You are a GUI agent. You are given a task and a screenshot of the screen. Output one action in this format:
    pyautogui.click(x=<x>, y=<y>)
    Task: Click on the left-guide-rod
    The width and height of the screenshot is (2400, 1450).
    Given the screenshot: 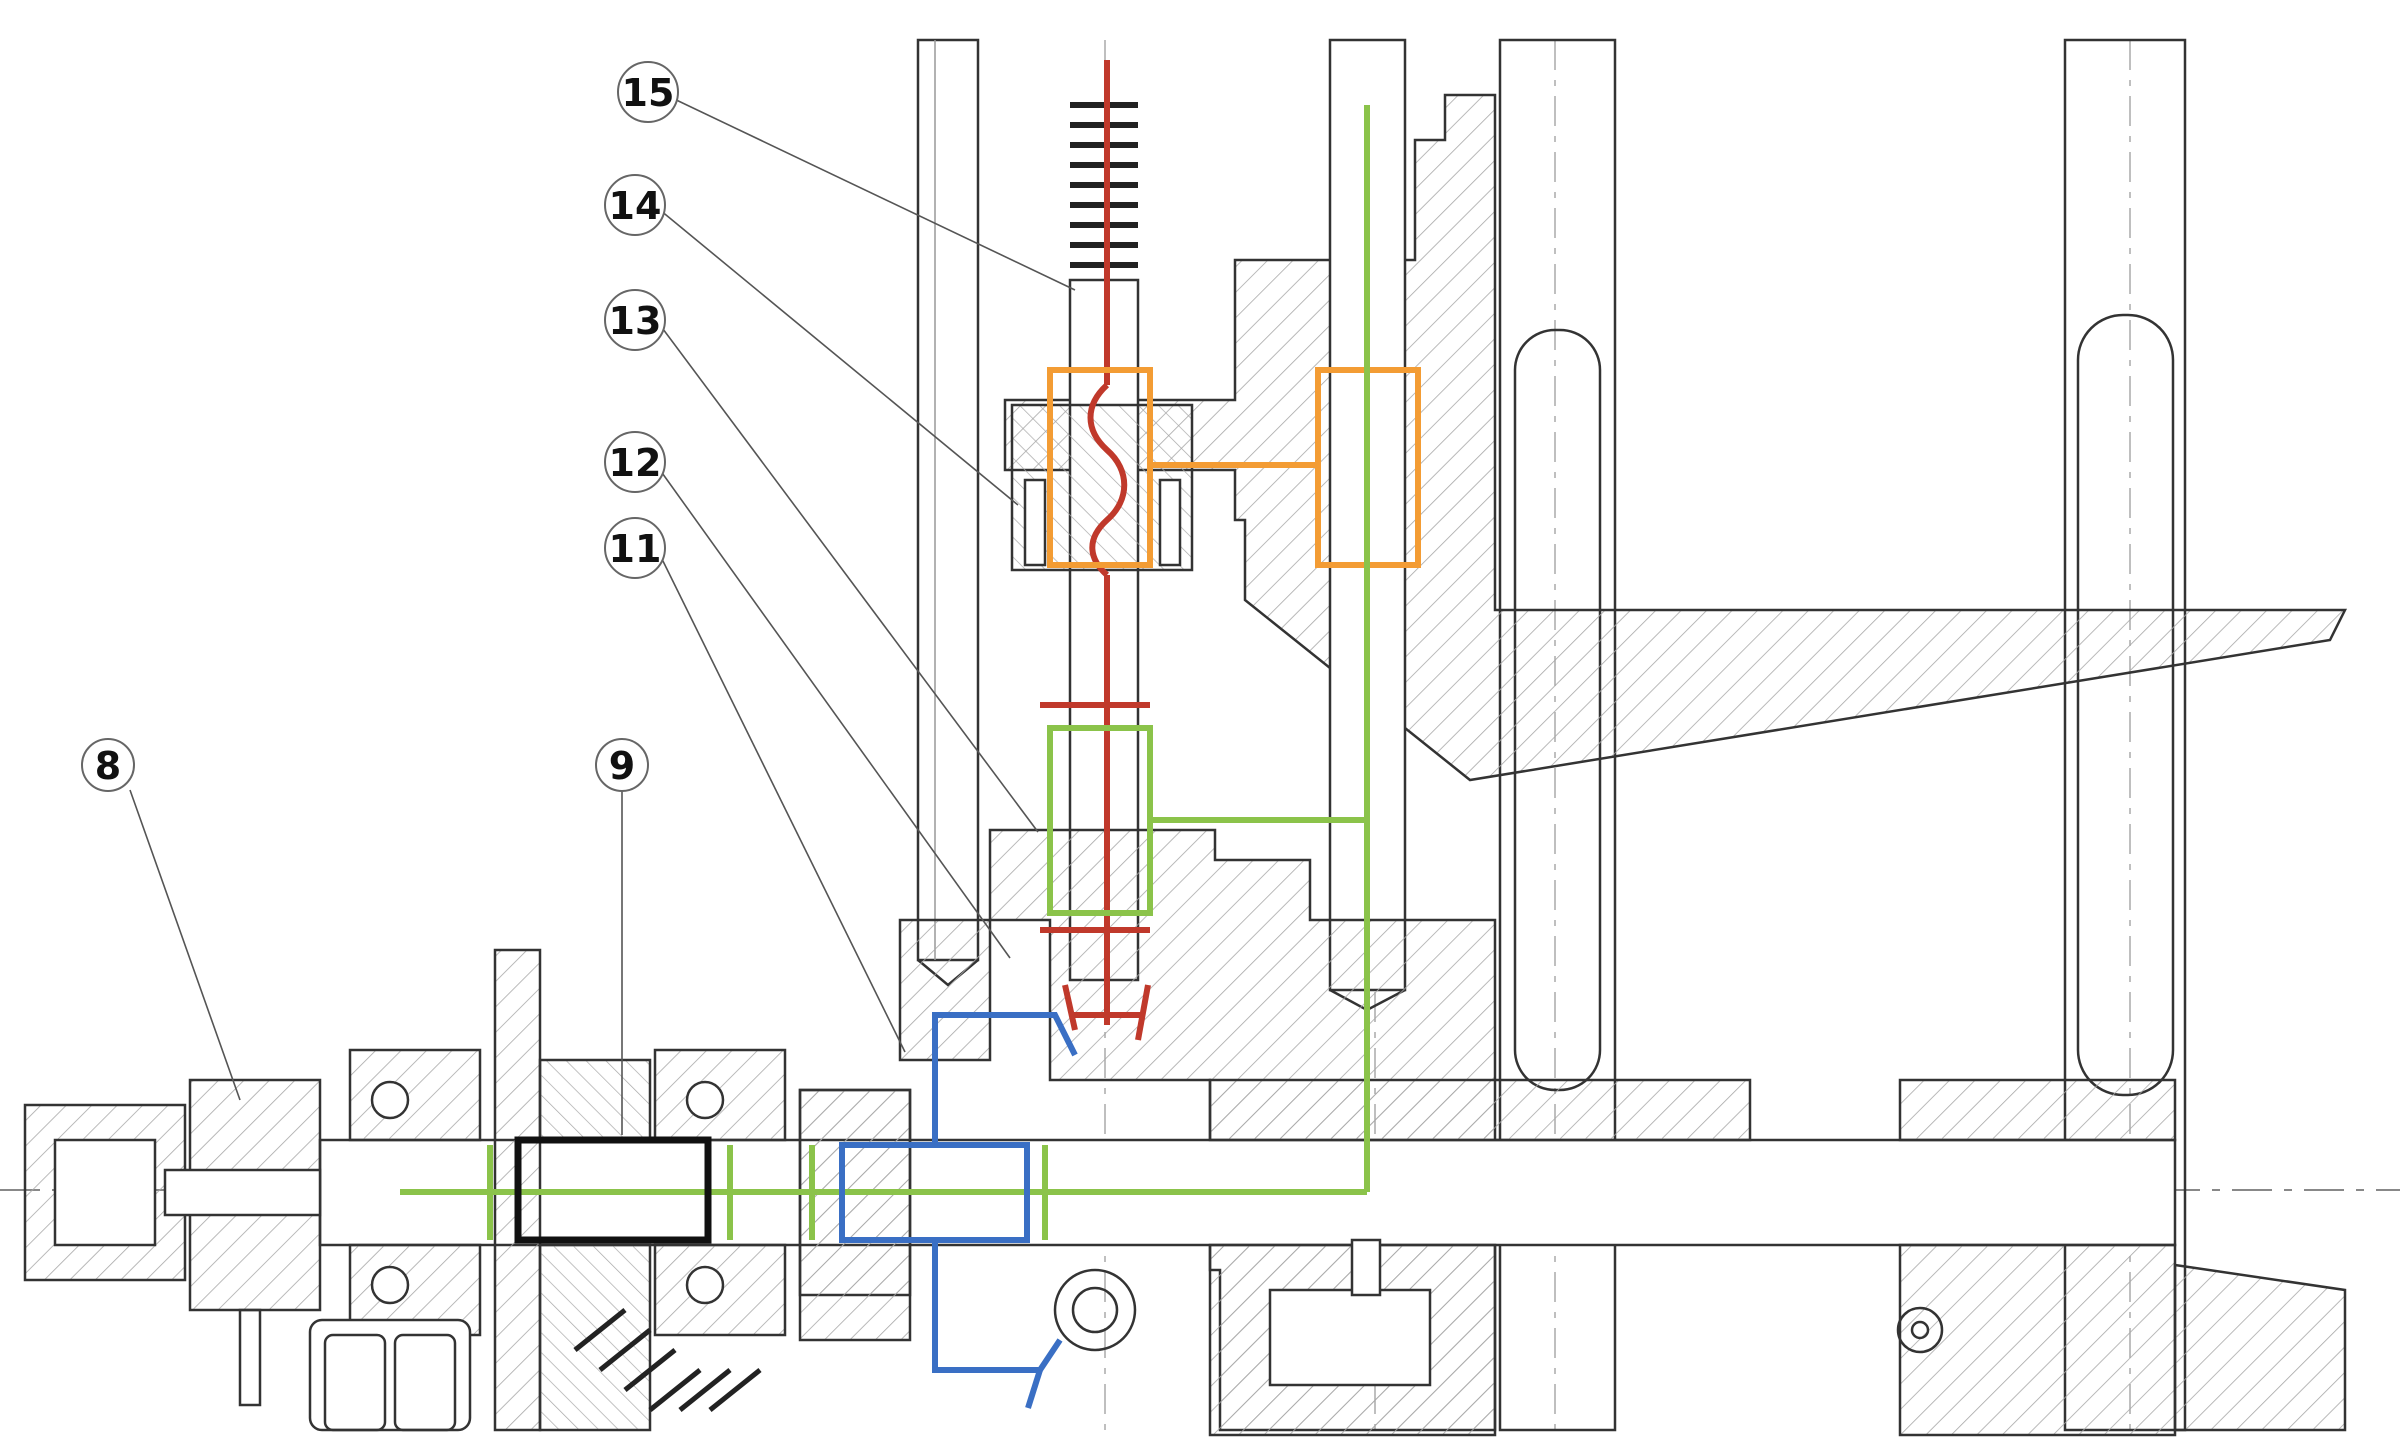 What is the action you would take?
    pyautogui.click(x=948, y=500)
    